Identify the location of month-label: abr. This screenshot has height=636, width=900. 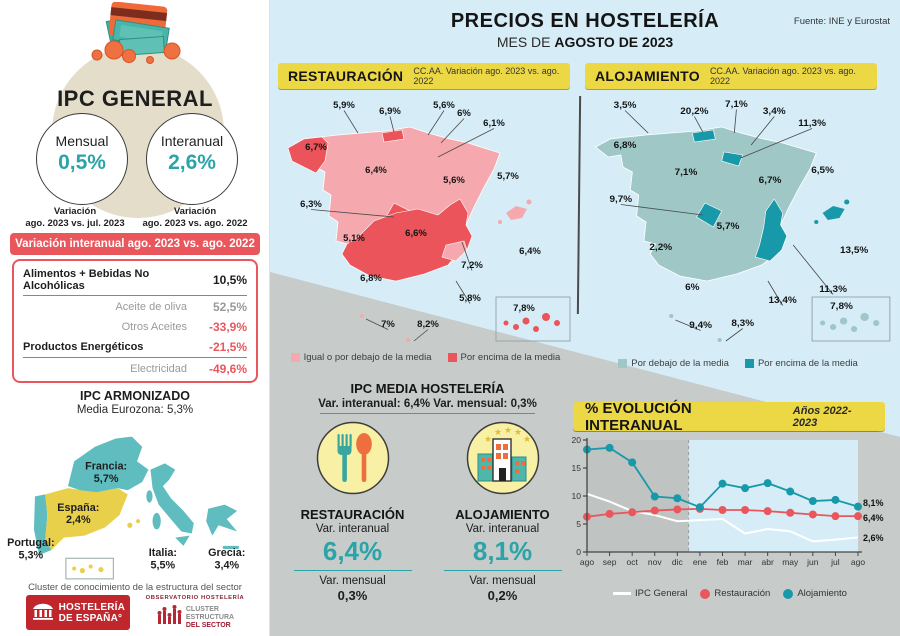
(768, 562).